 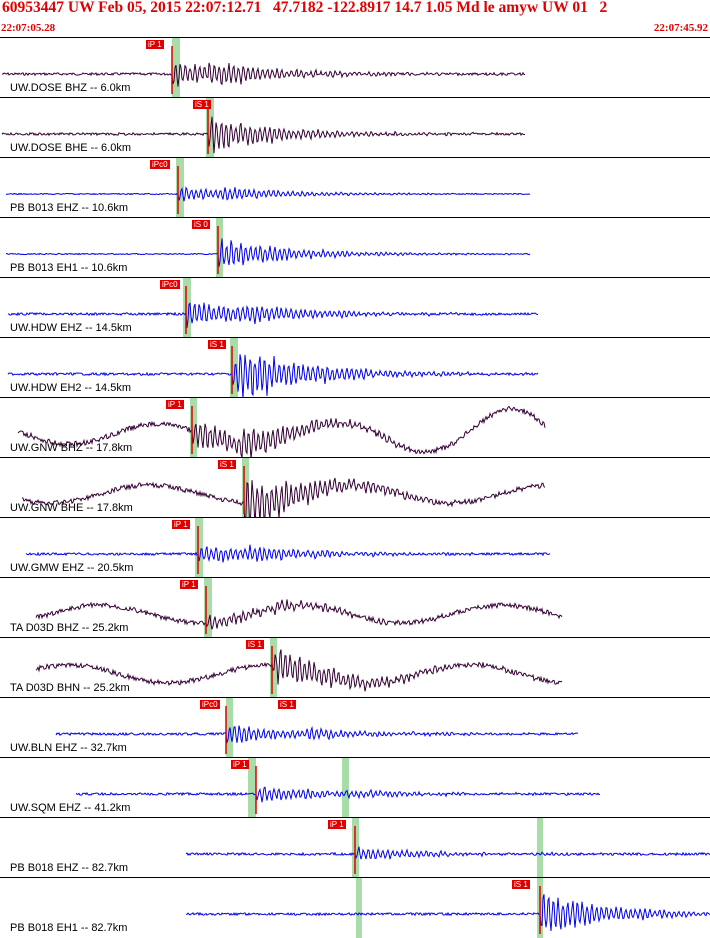 I want to click on trace-panel: iPc0 PB B013 EHZ -- 10.6km, so click(x=355, y=187).